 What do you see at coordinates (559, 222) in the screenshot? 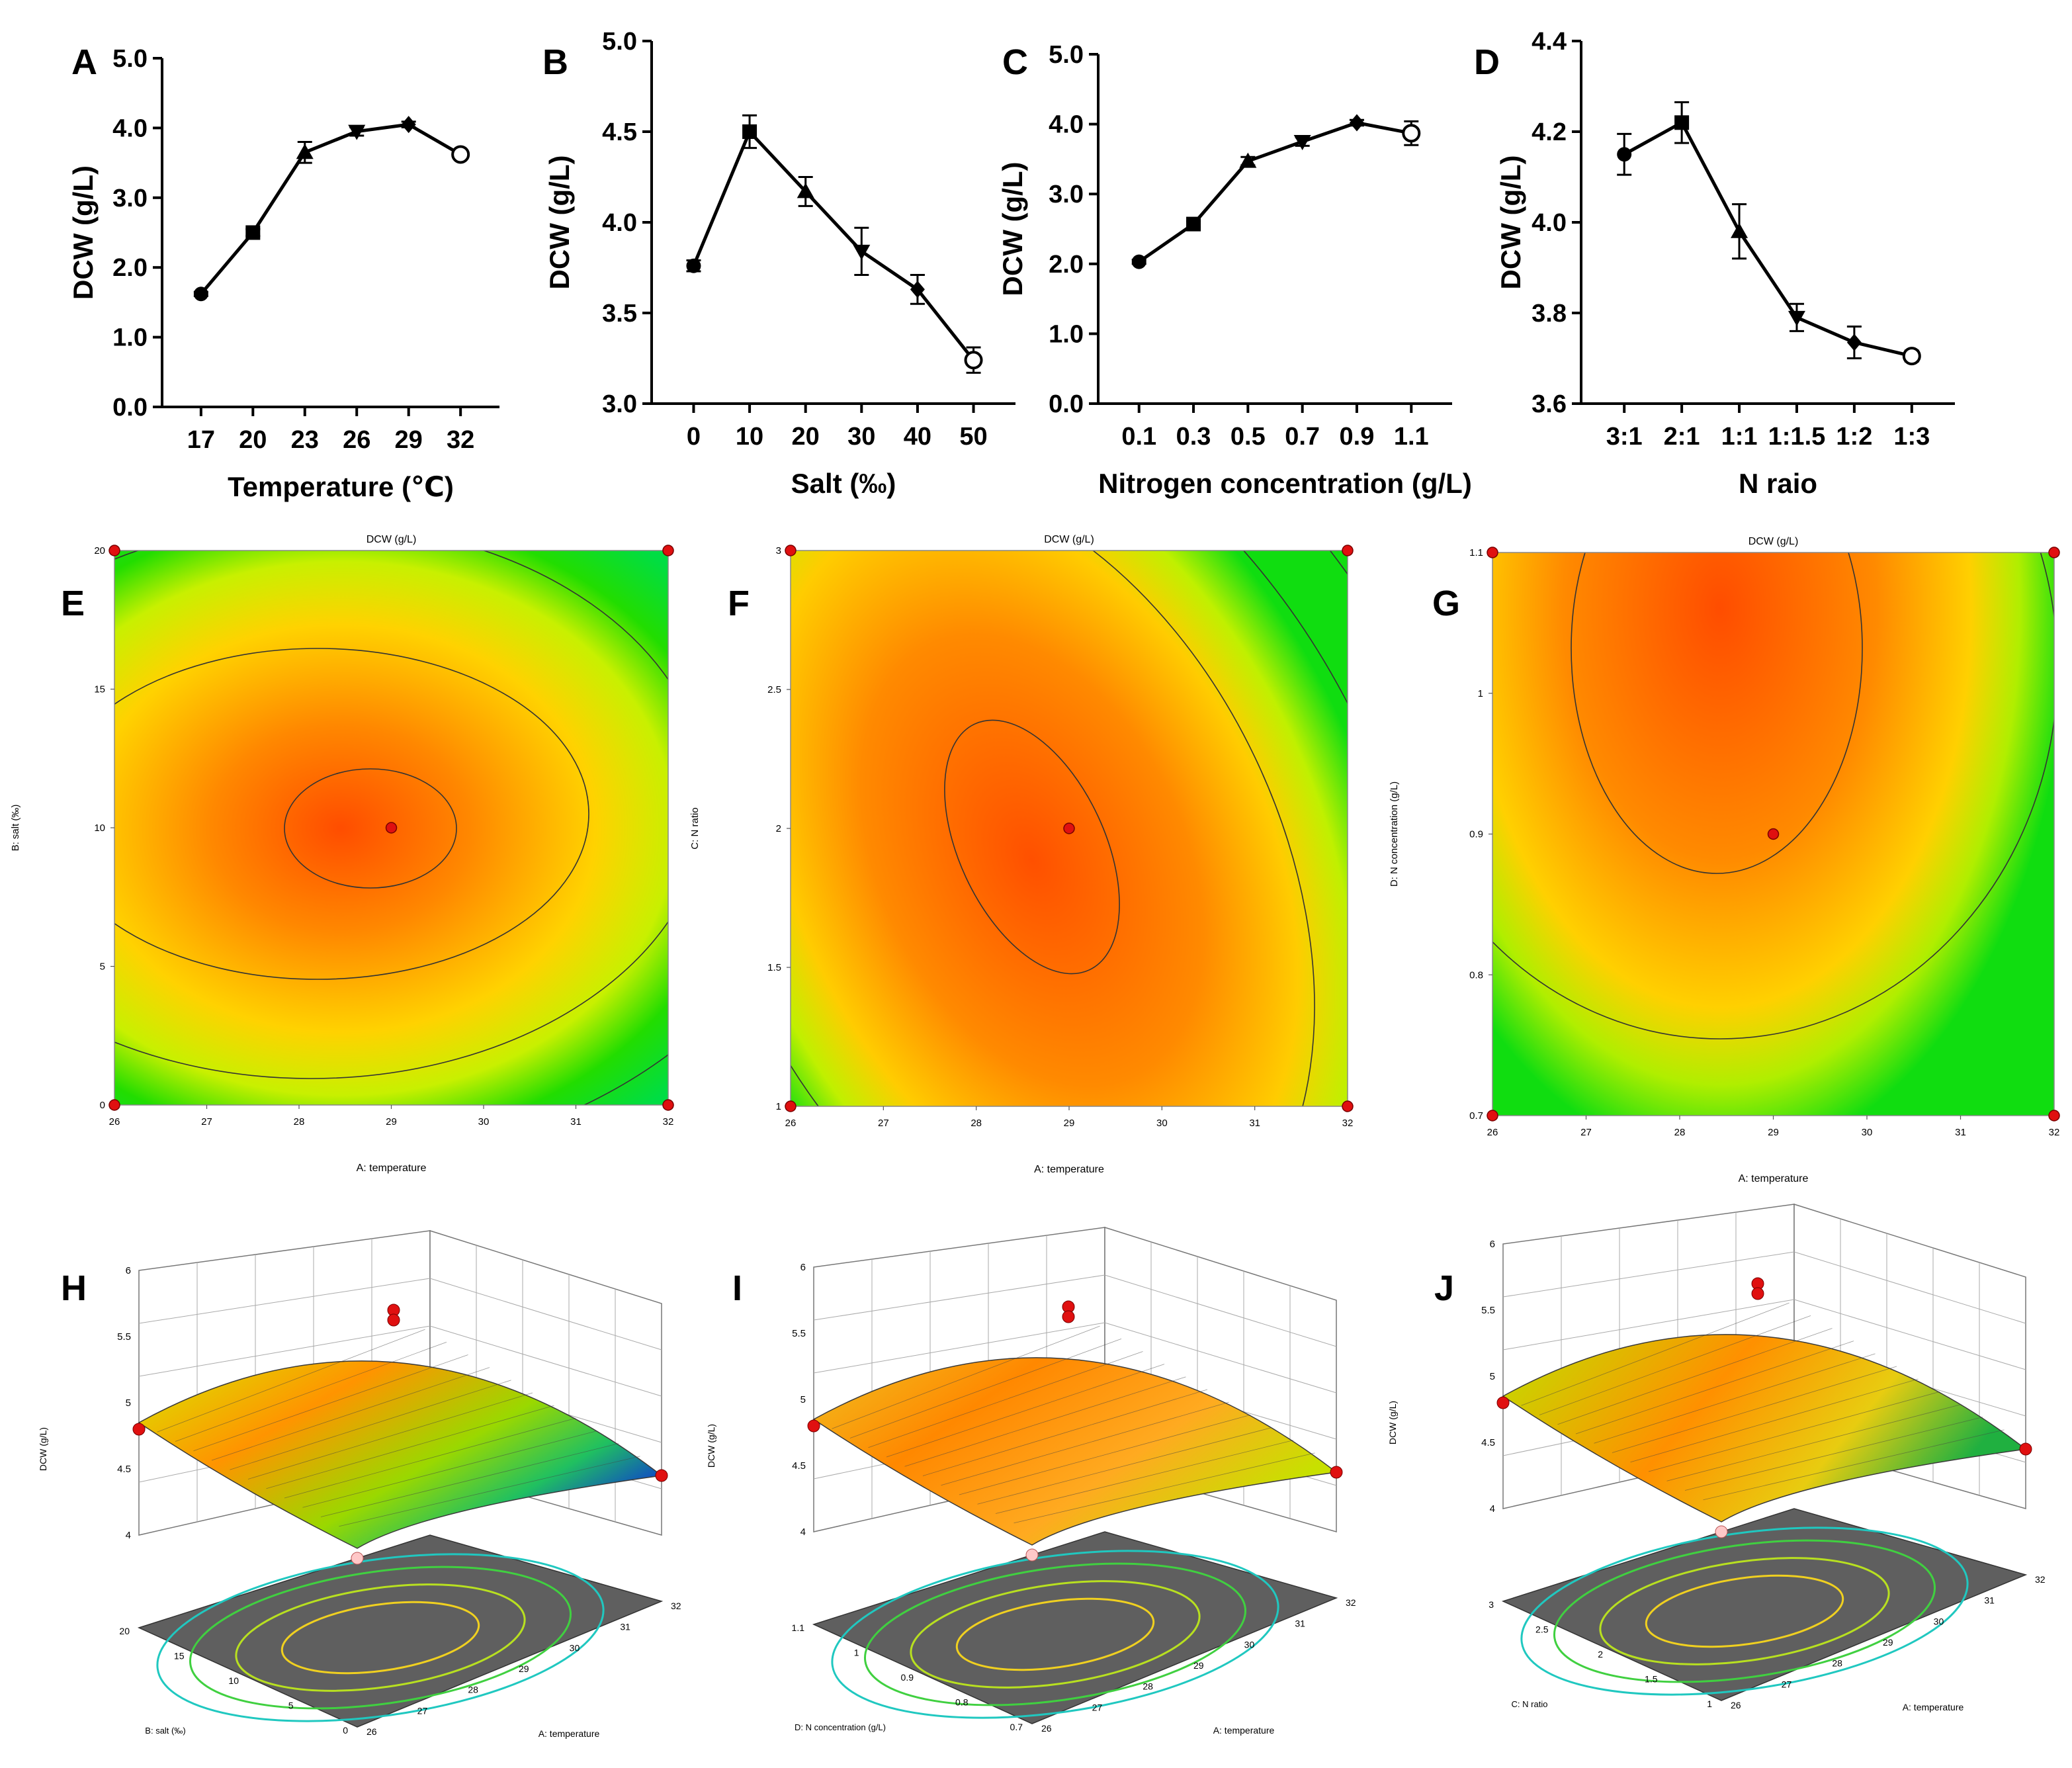
I see `y-axis-label: DCW (g/L)` at bounding box center [559, 222].